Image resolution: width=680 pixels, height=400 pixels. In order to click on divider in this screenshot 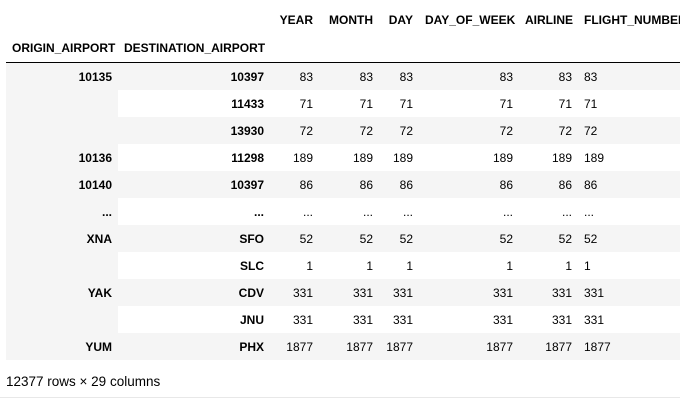, I will do `click(340, 397)`.